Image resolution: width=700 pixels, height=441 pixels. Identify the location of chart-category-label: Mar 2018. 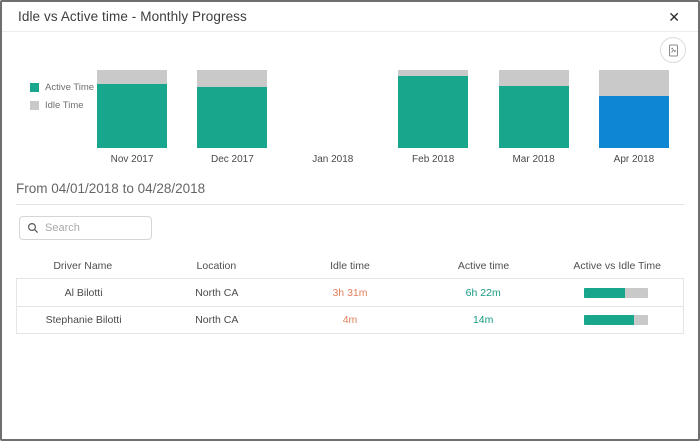
(533, 159).